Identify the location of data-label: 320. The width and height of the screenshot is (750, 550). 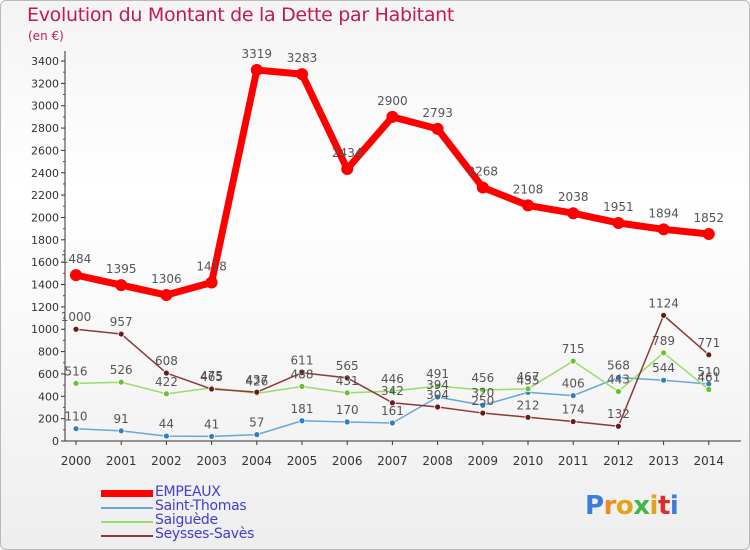
(482, 393).